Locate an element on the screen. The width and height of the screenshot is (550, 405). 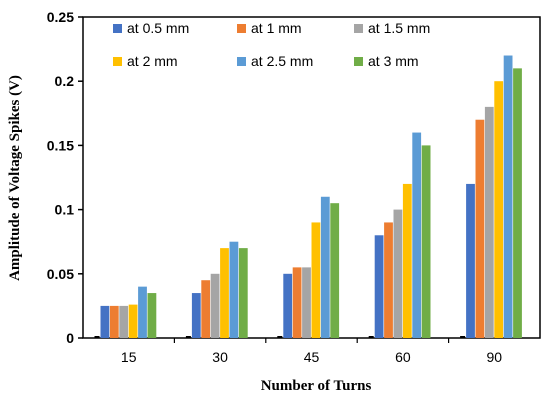
legend-label: at 3 mm is located at coordinates (393, 61).